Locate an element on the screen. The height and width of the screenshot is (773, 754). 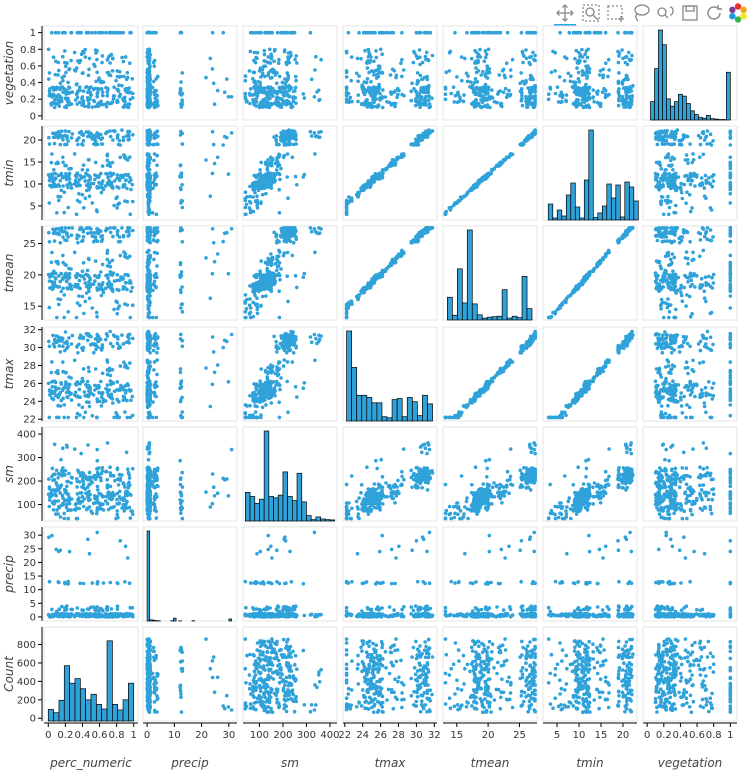
reset-icon is located at coordinates (714, 12).